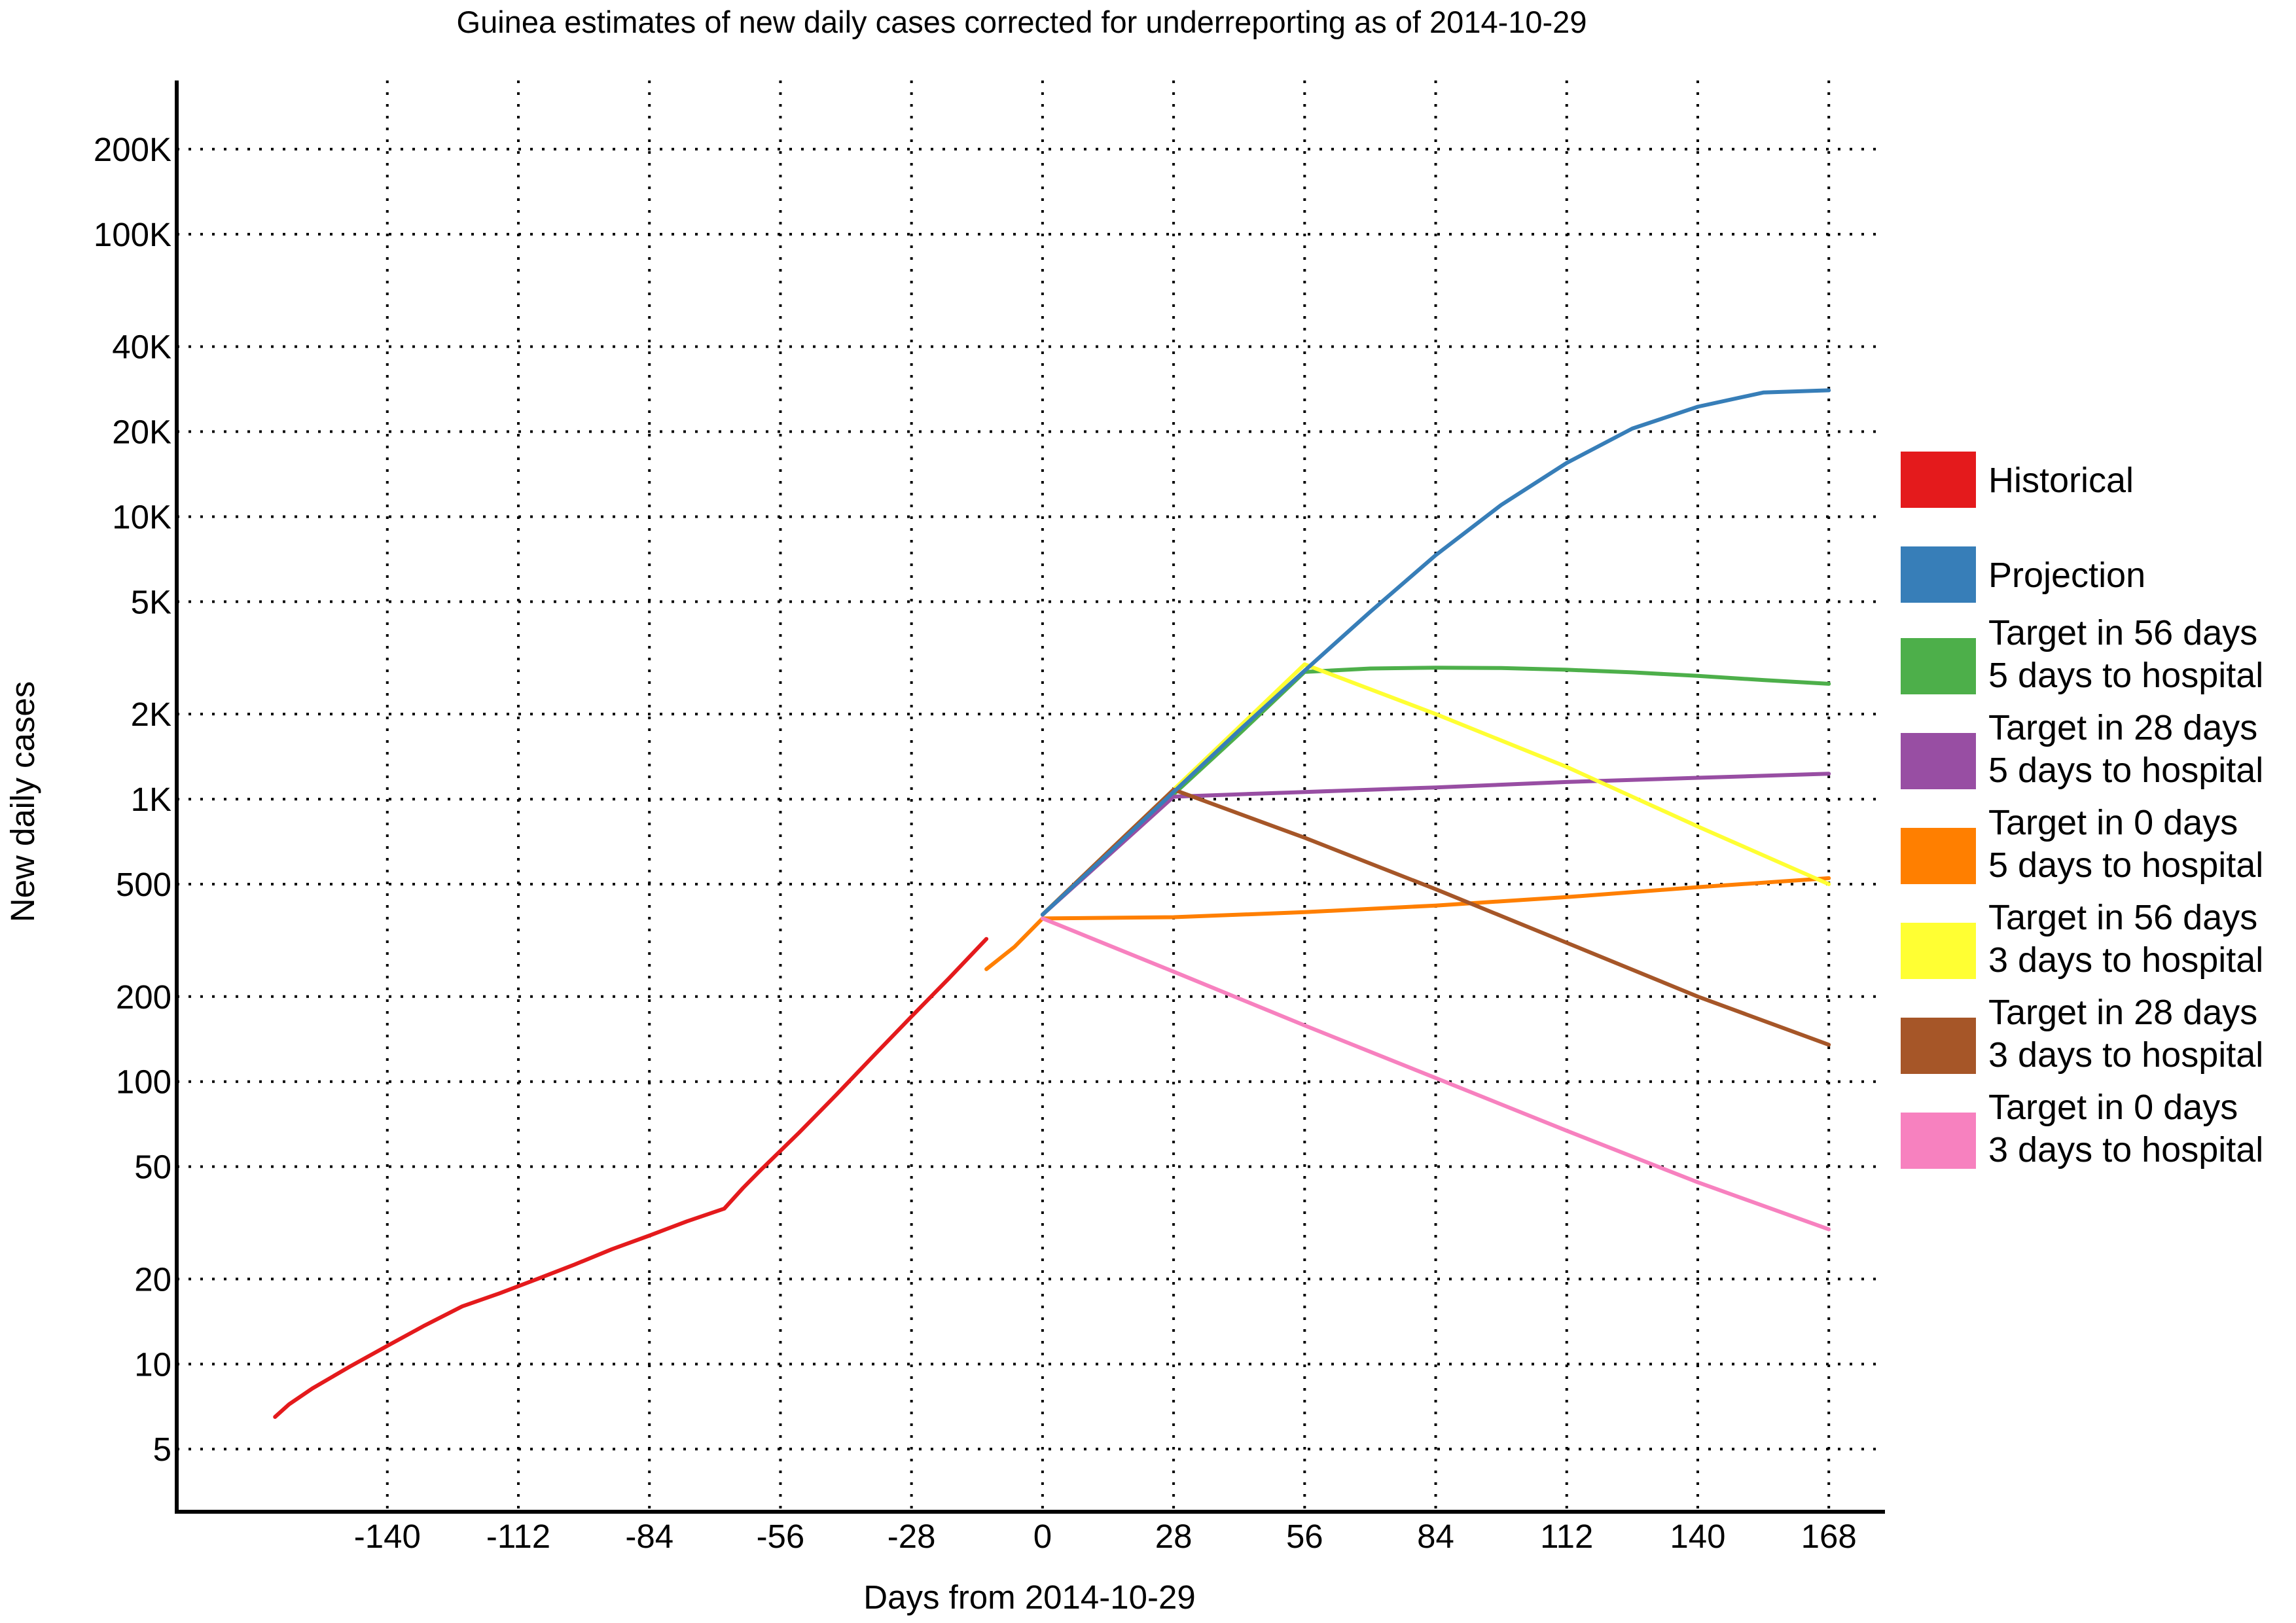 This screenshot has height=1623, width=2296. What do you see at coordinates (132, 235) in the screenshot?
I see `y-tick-label: 100K` at bounding box center [132, 235].